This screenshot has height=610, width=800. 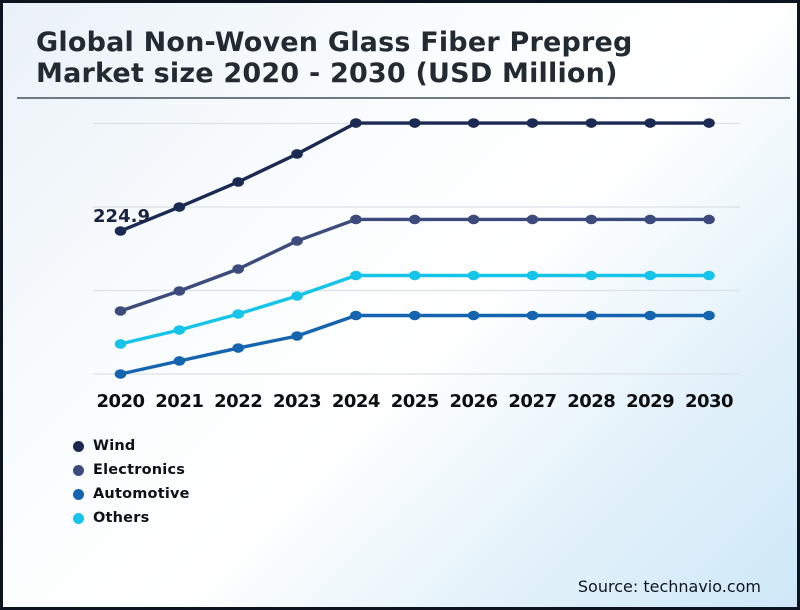 What do you see at coordinates (131, 482) in the screenshot?
I see `chart-legend: Wind Electronics Automotive Others` at bounding box center [131, 482].